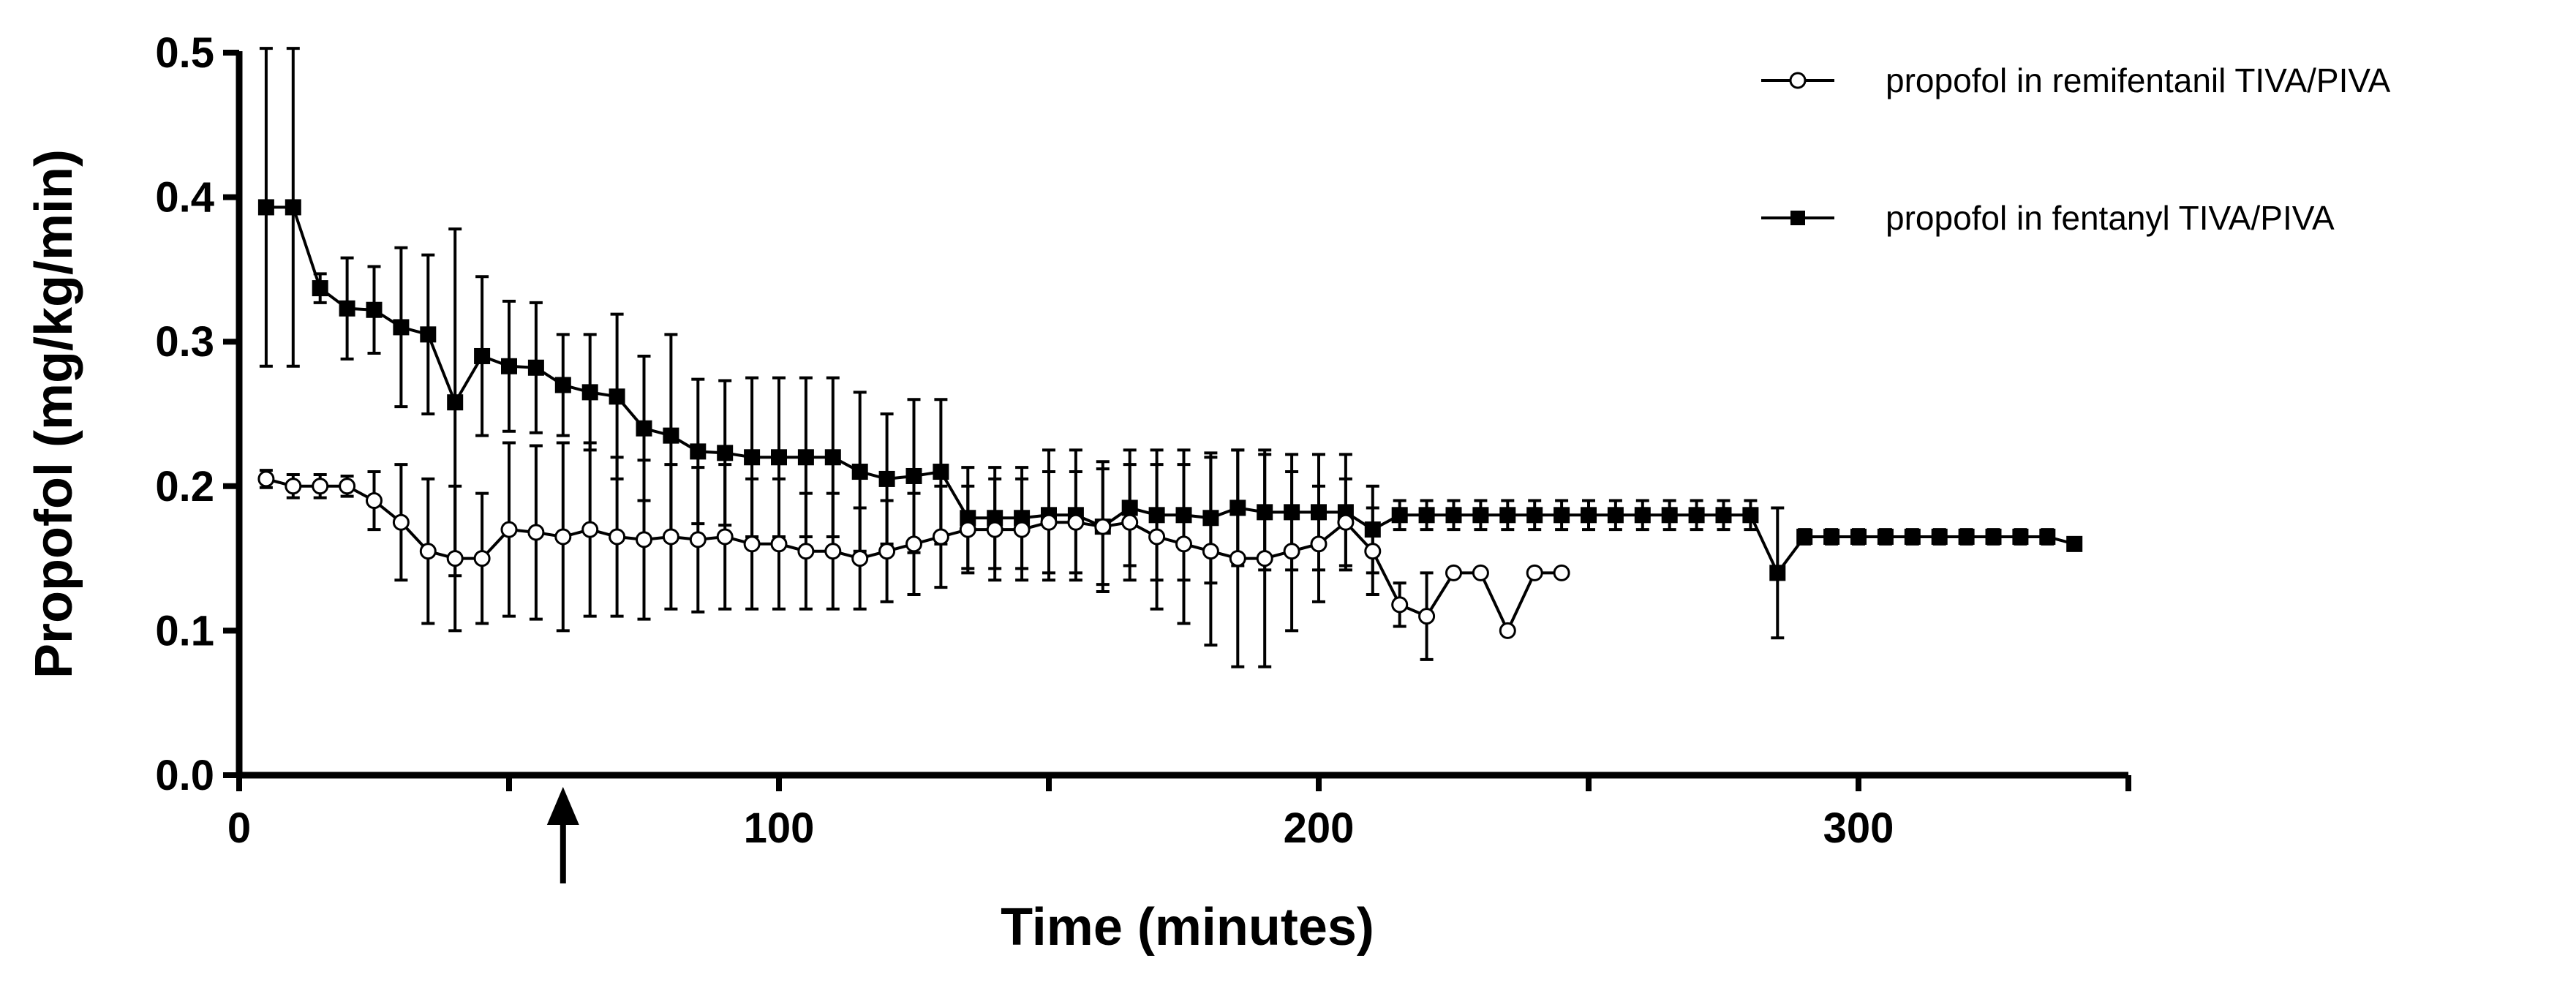 The width and height of the screenshot is (2576, 988). I want to click on x-axis-title: Time (minutes), so click(1187, 928).